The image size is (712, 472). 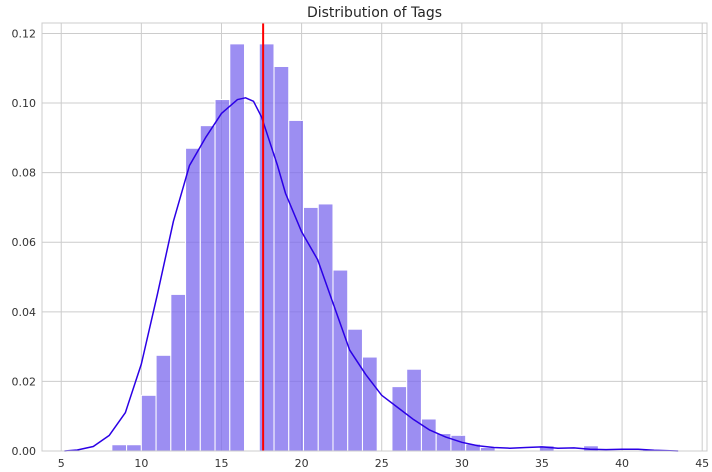 I want to click on x-tick-label: 5, so click(x=61, y=463).